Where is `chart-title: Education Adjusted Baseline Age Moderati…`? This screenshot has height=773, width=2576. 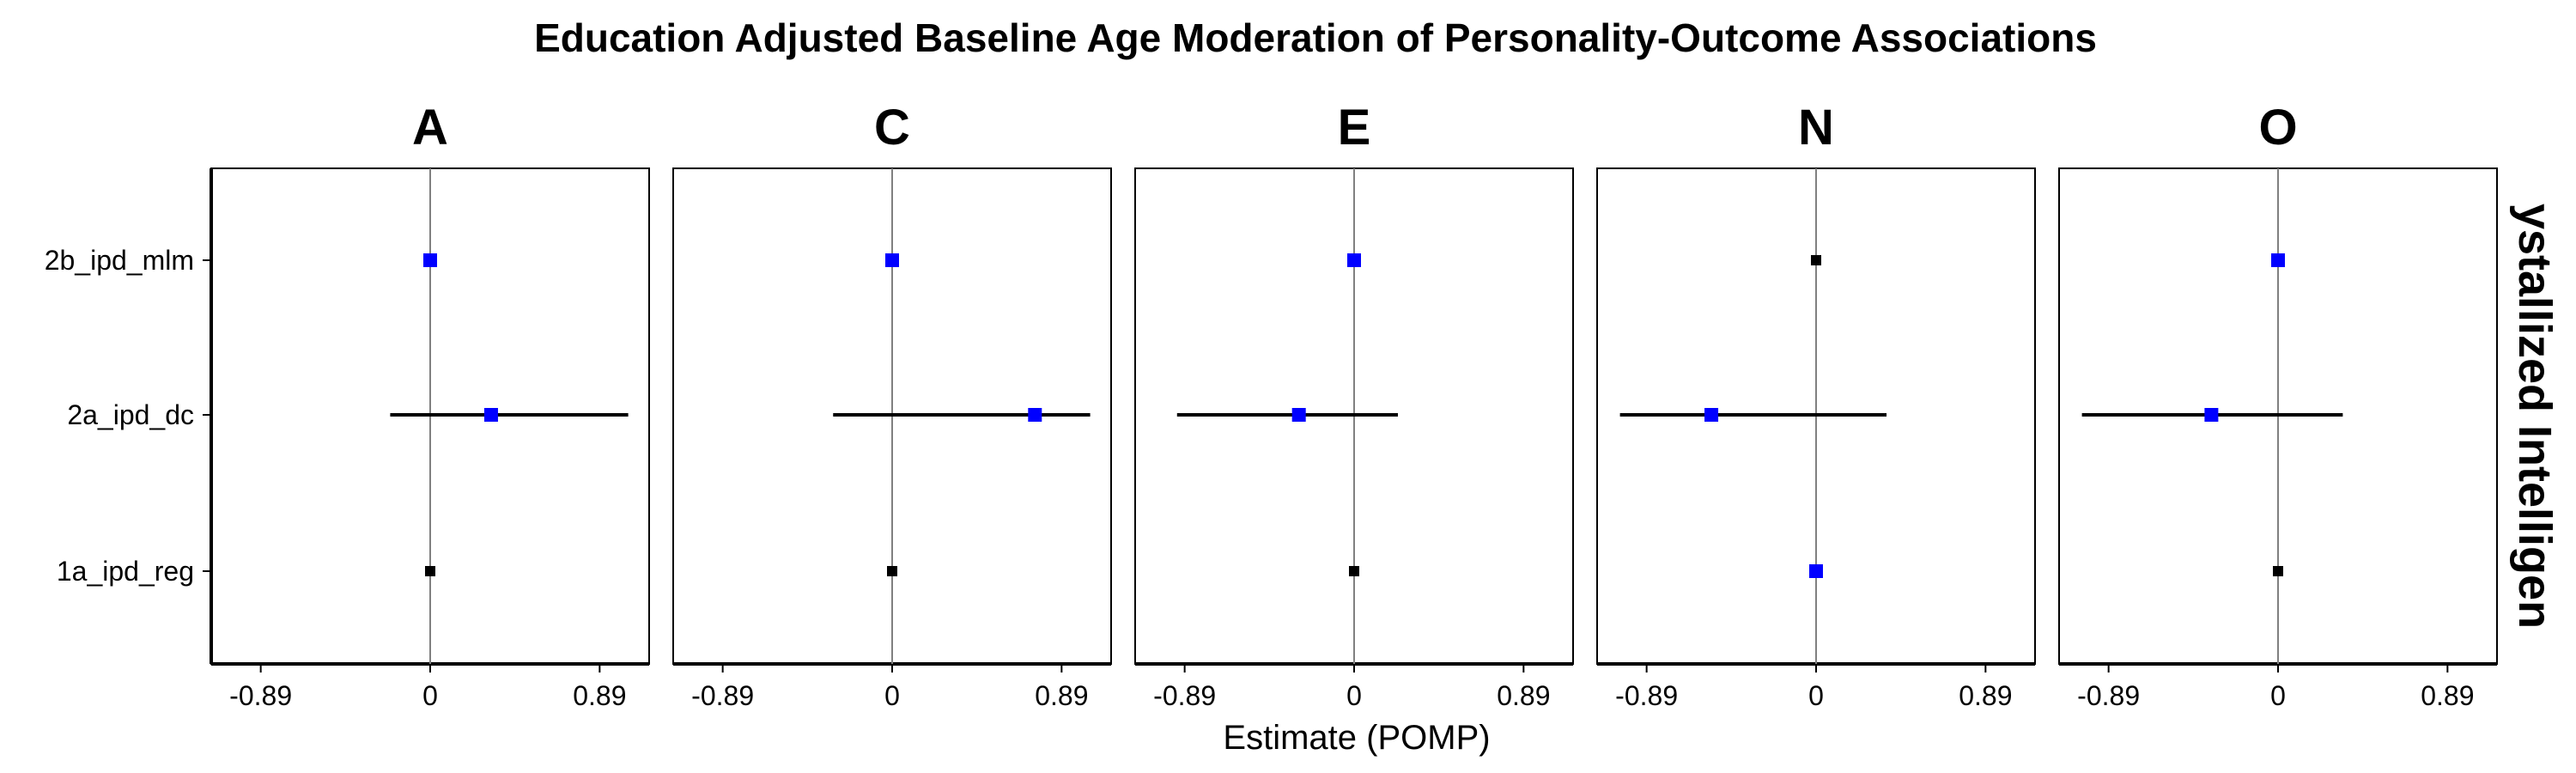 chart-title: Education Adjusted Baseline Age Moderati… is located at coordinates (1316, 37).